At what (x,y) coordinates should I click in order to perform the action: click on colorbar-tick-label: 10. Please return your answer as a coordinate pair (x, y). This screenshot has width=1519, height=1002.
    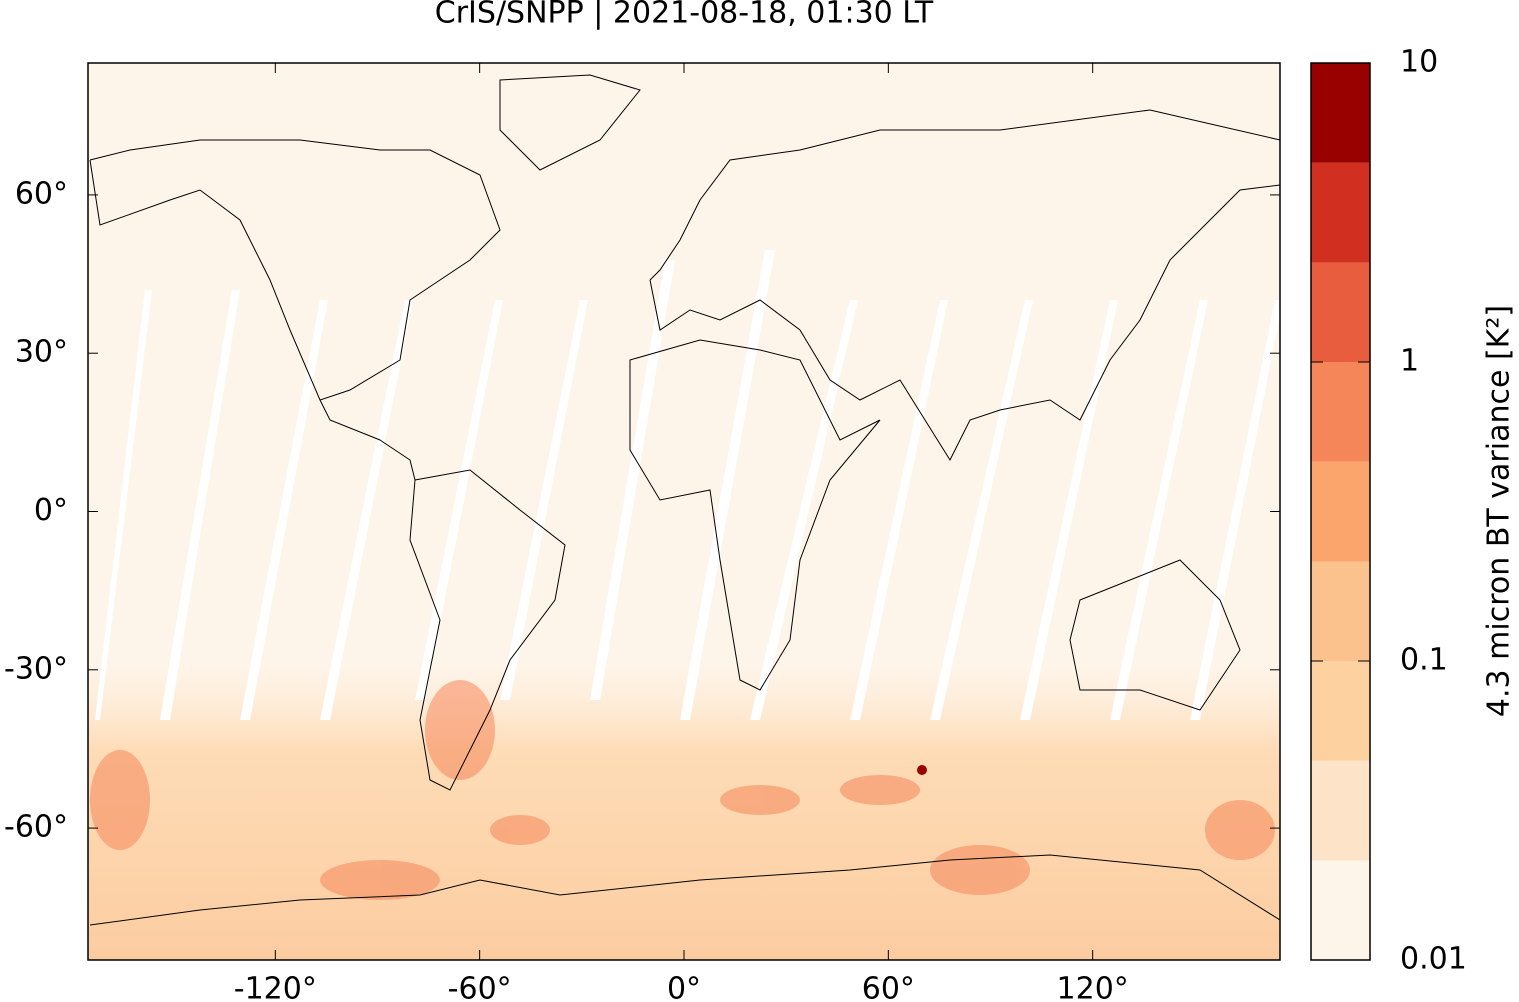
    Looking at the image, I should click on (1419, 62).